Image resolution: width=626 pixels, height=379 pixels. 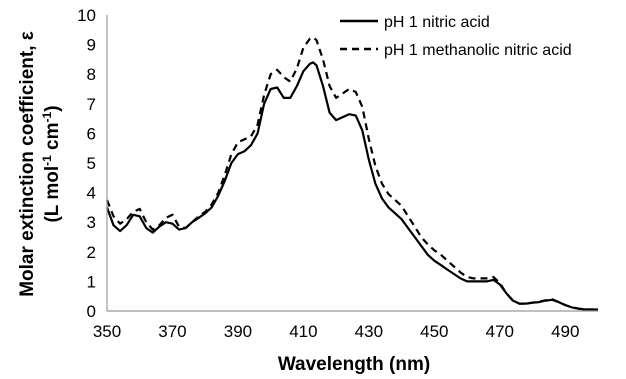 I want to click on y-axis-title-line2: (L mol-1 cm-1), so click(x=51, y=163).